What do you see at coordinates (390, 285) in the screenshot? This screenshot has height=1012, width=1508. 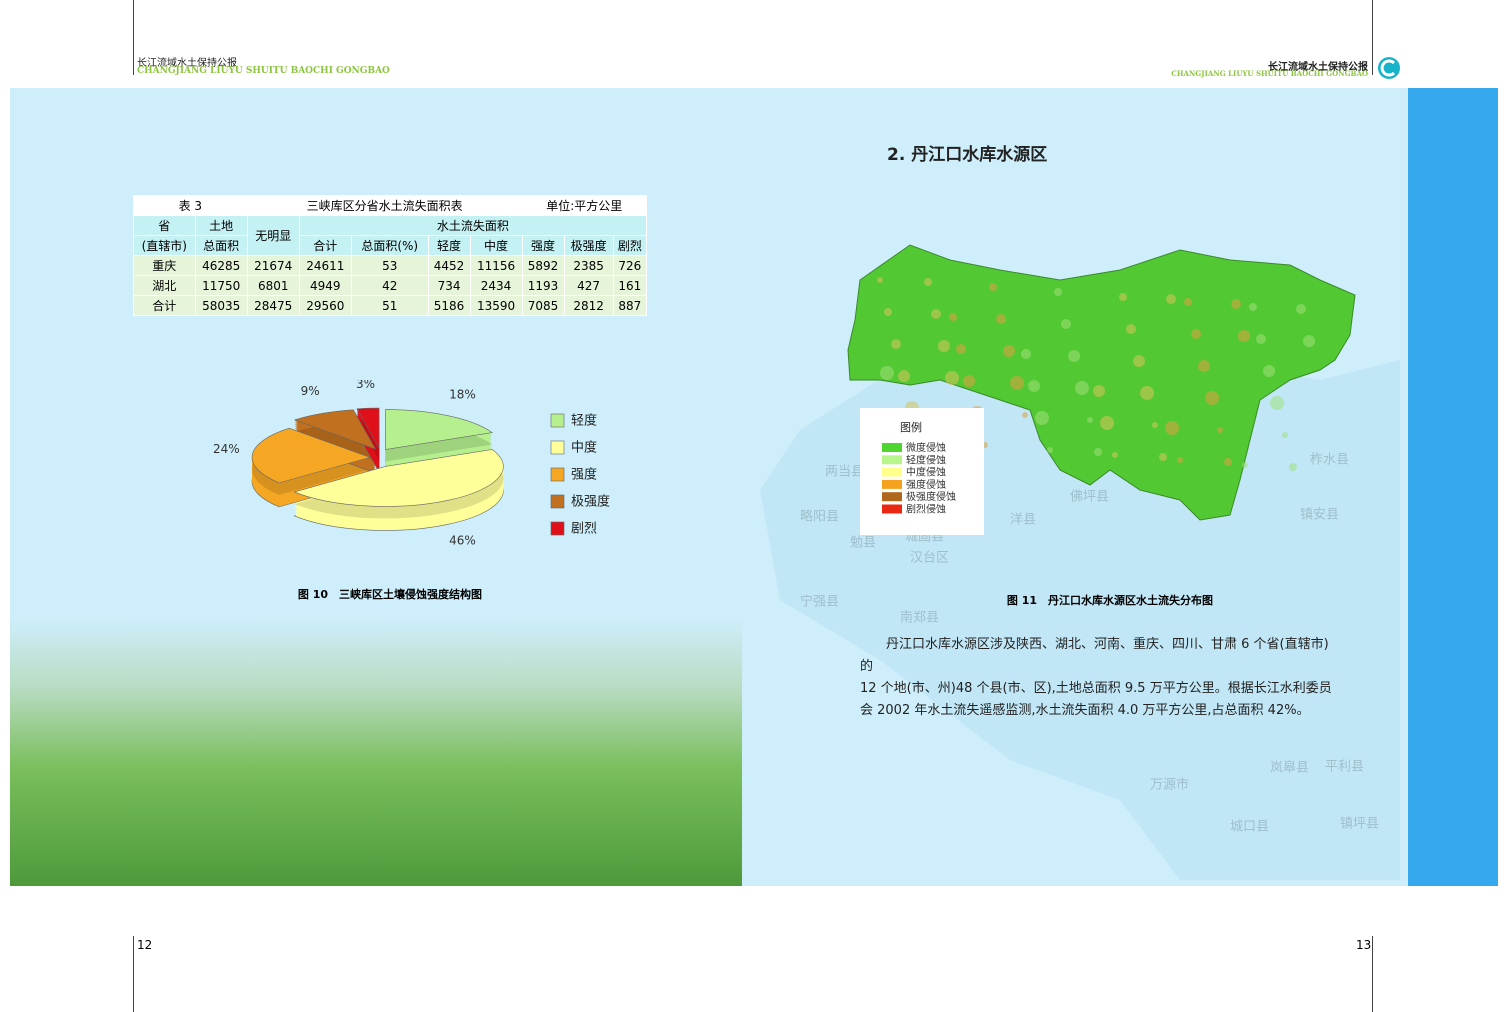 I see `table-row: 湖北 11750 6801 4949 42 734 2434 1193 427 161` at bounding box center [390, 285].